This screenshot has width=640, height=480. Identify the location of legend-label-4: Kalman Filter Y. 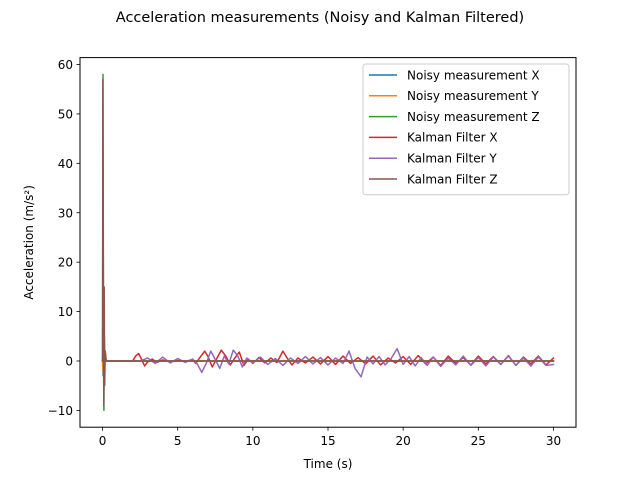
(452, 159).